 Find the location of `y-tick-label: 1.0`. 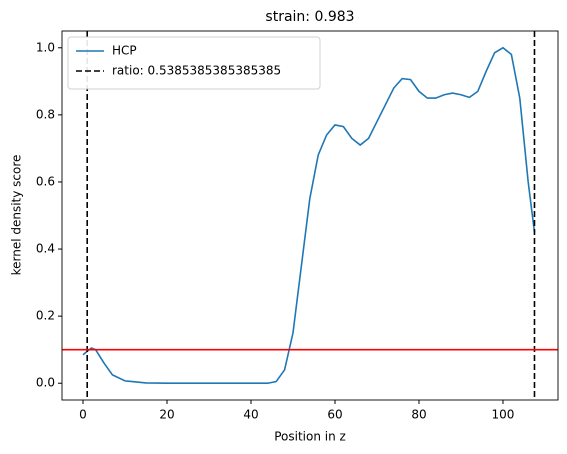

y-tick-label: 1.0 is located at coordinates (45, 47).